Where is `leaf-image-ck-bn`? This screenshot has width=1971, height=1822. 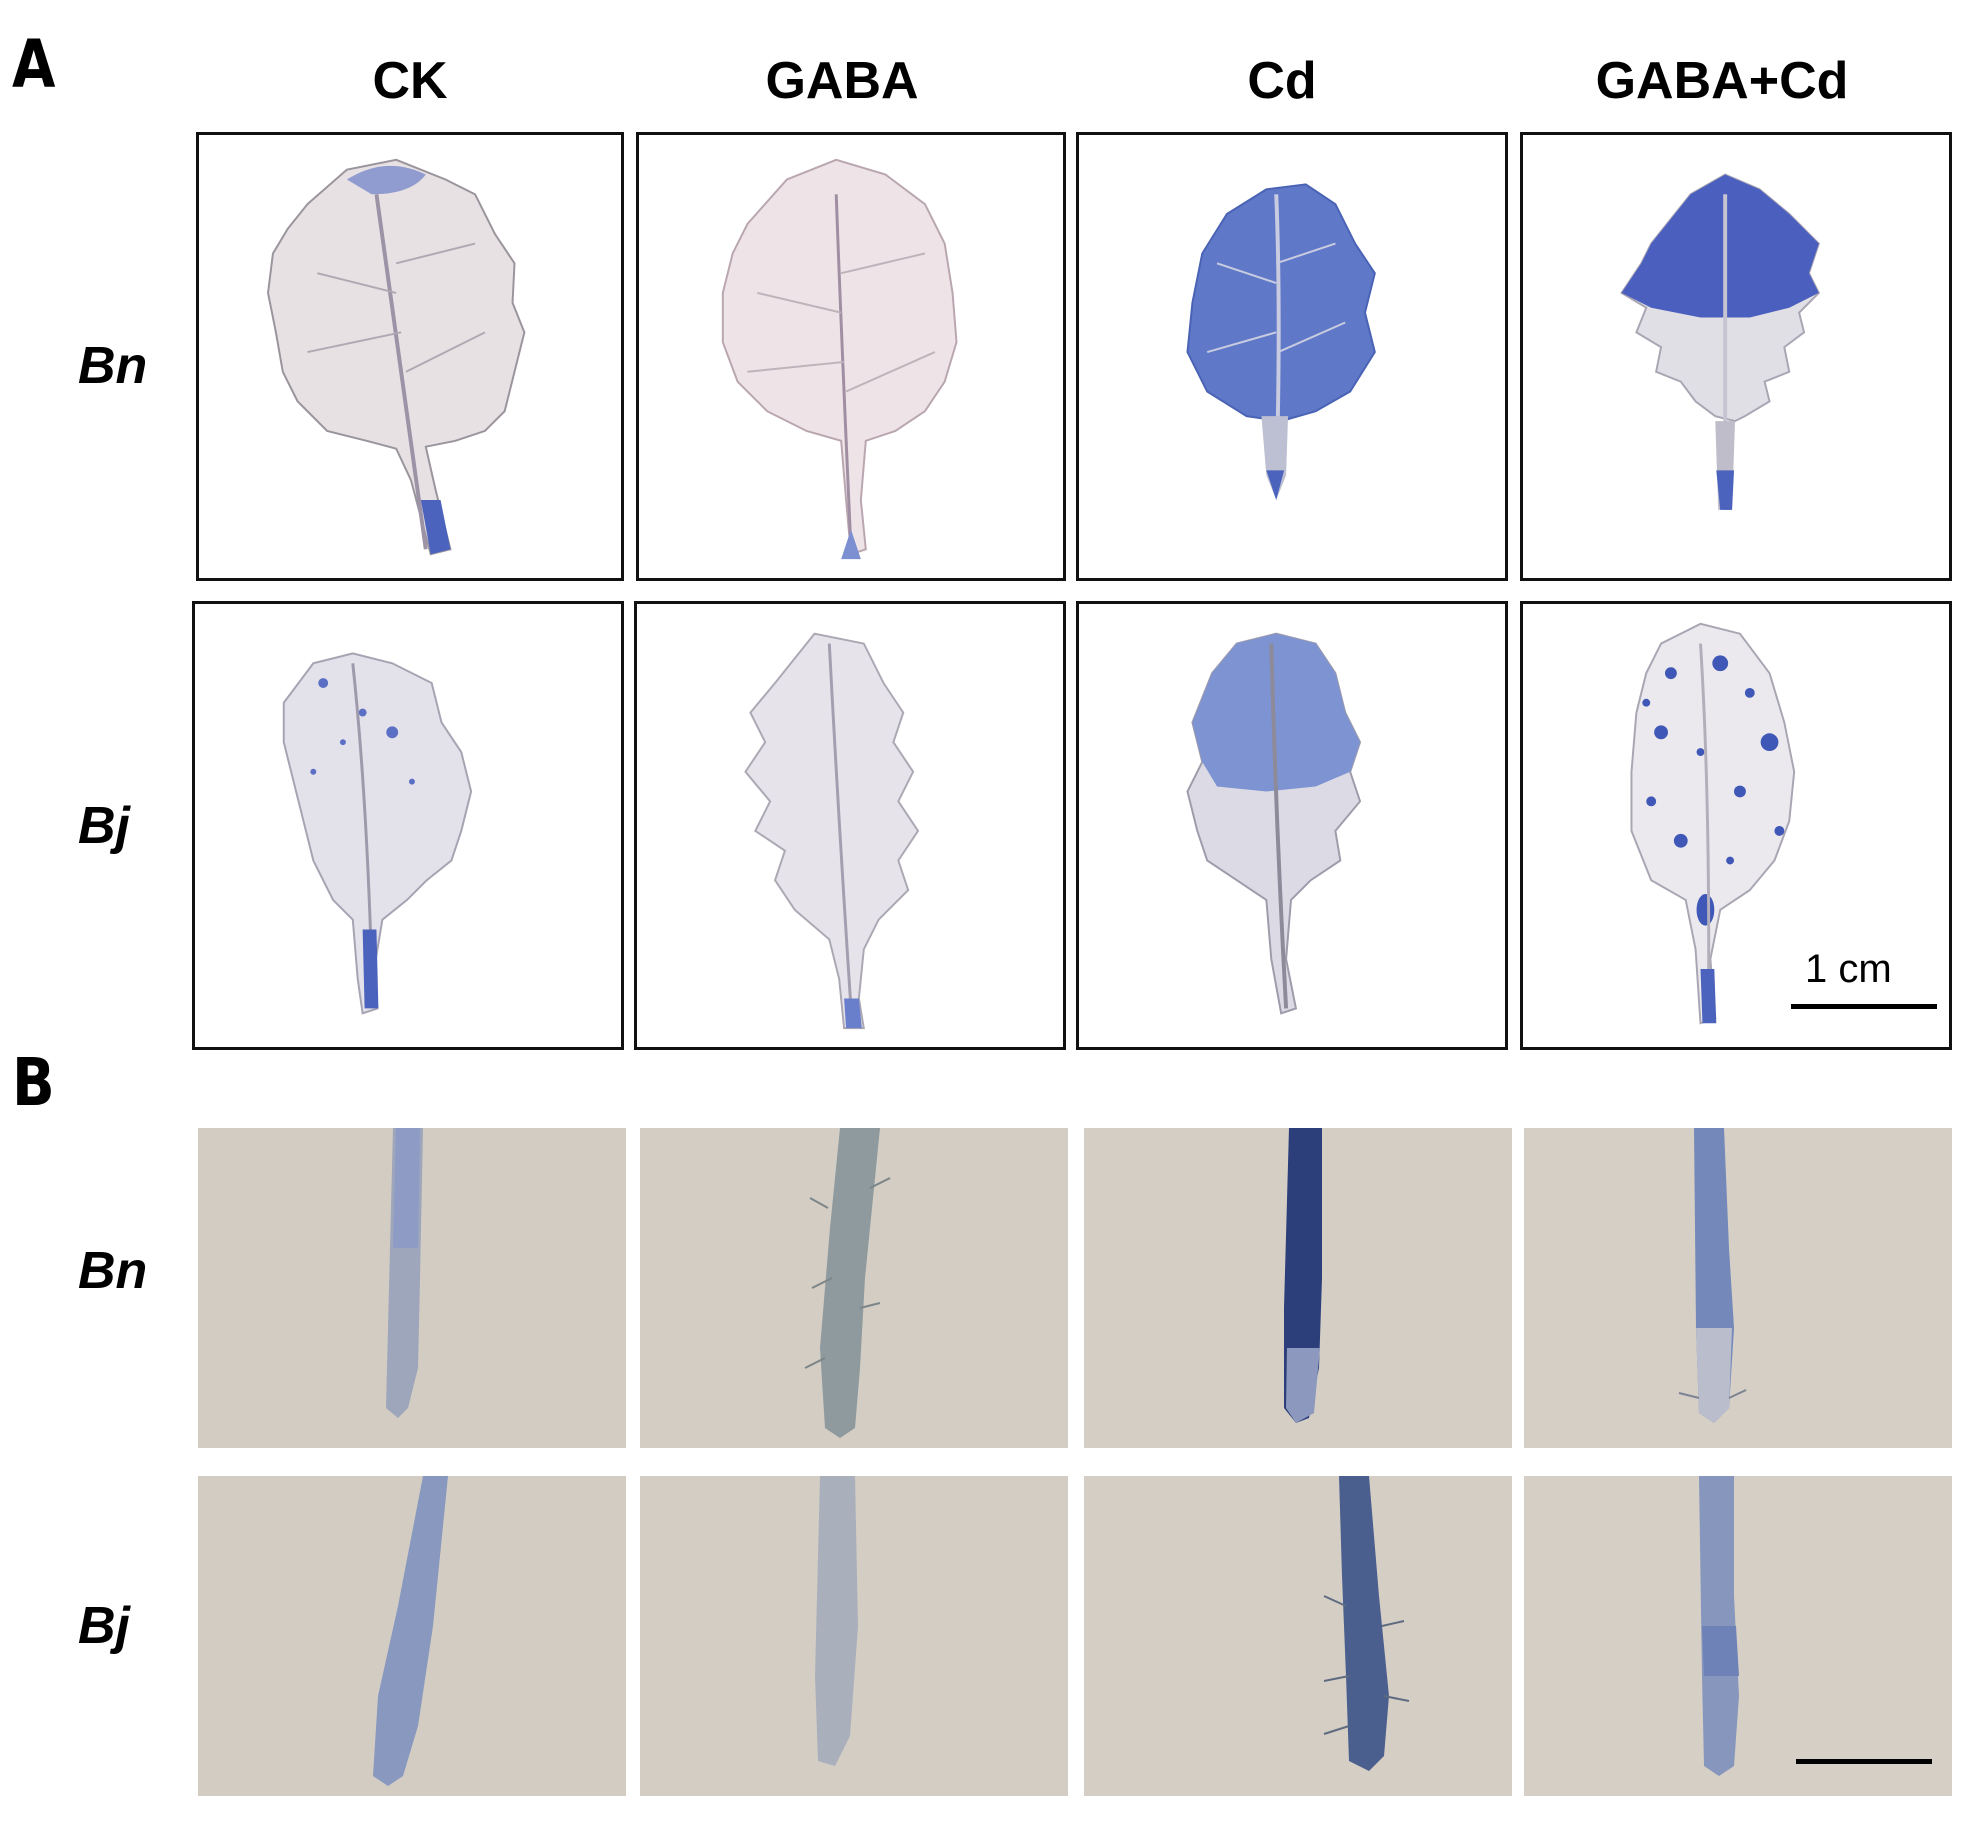
leaf-image-ck-bn is located at coordinates (410, 356).